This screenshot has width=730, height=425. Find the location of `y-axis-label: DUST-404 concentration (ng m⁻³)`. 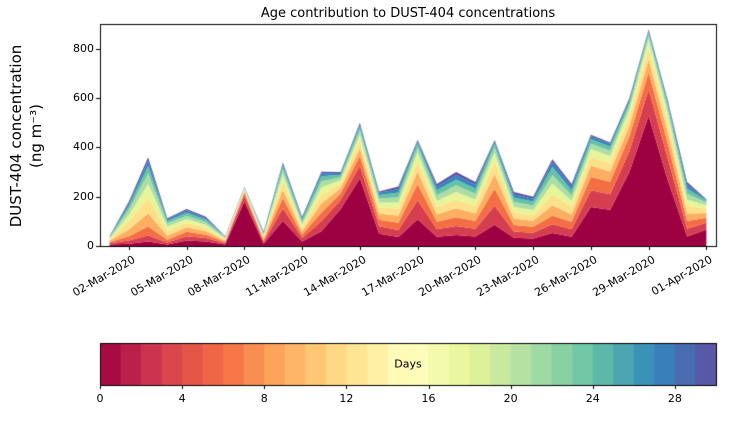

y-axis-label: DUST-404 concentration (ng m⁻³) is located at coordinates (25, 136).